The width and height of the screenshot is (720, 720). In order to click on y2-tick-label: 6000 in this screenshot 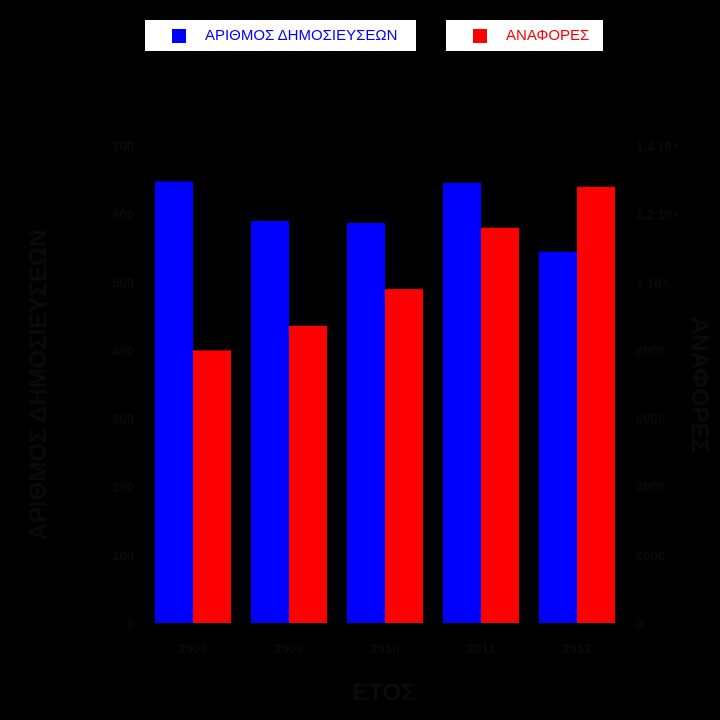, I will do `click(650, 419)`.